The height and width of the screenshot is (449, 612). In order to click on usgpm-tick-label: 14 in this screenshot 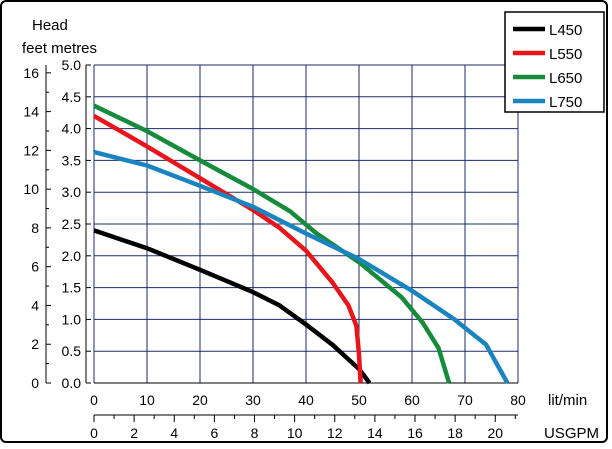, I will do `click(375, 433)`.